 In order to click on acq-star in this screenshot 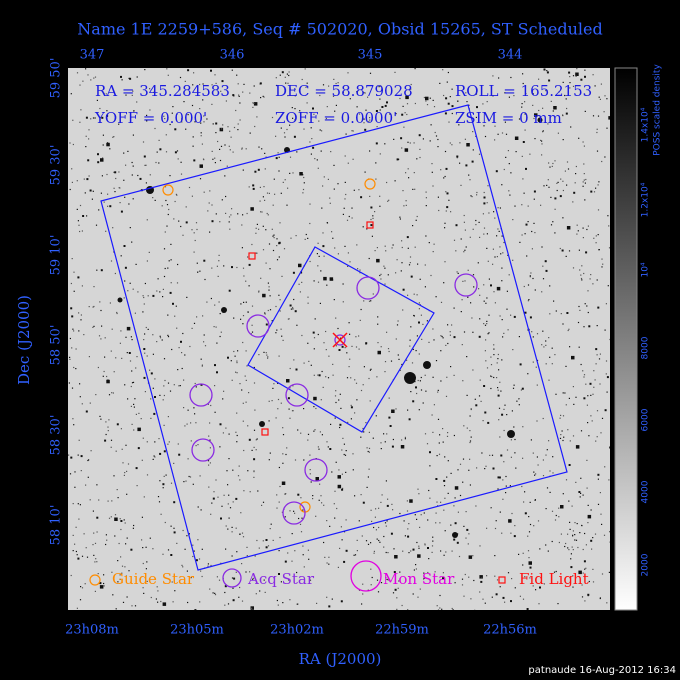, I will do `click(258, 326)`.